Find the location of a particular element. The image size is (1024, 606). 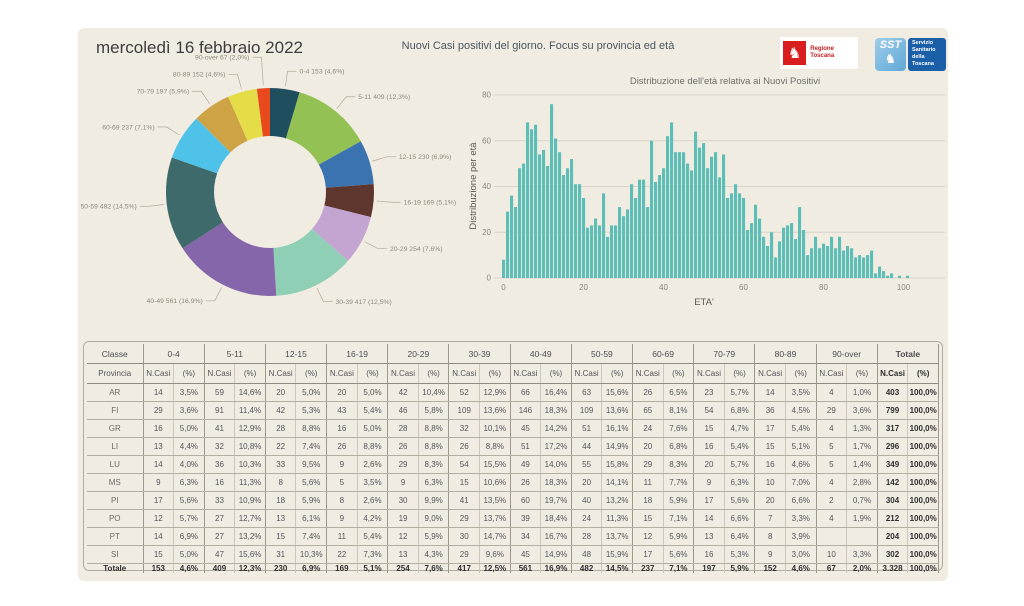

cell: 142 is located at coordinates (893, 482).